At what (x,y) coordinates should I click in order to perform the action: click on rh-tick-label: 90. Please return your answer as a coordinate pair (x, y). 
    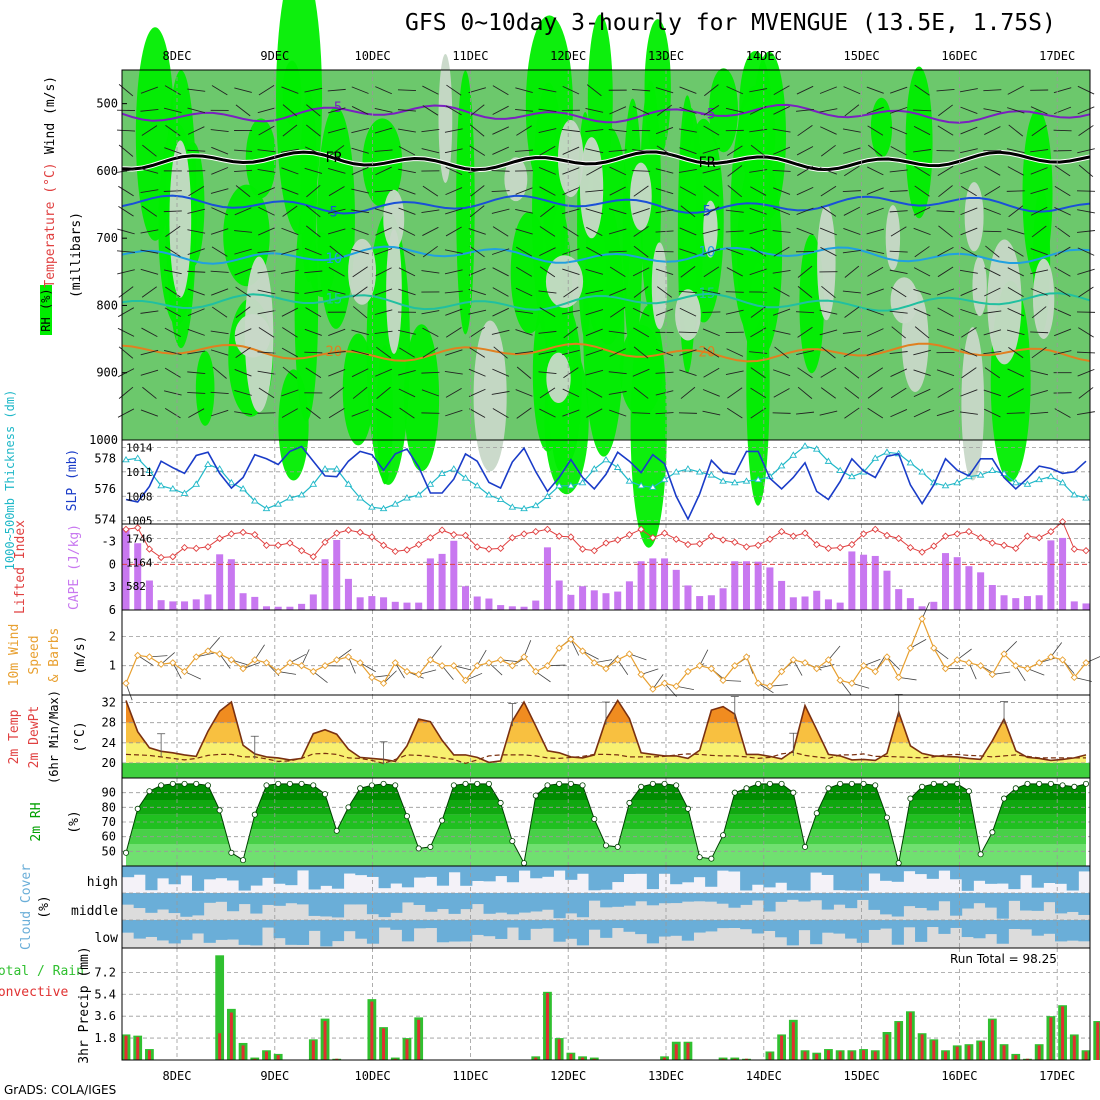
    Looking at the image, I should click on (109, 793).